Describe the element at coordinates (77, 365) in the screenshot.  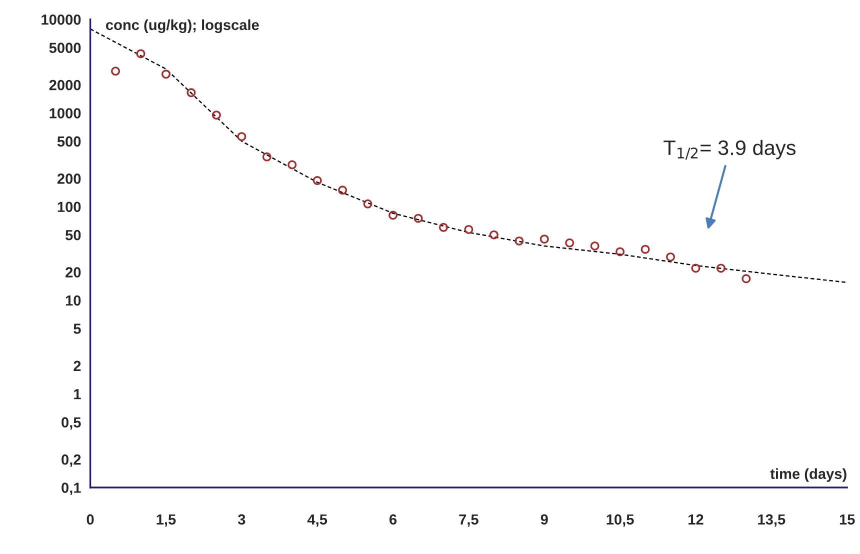
I see `y-tick-label: 2` at that location.